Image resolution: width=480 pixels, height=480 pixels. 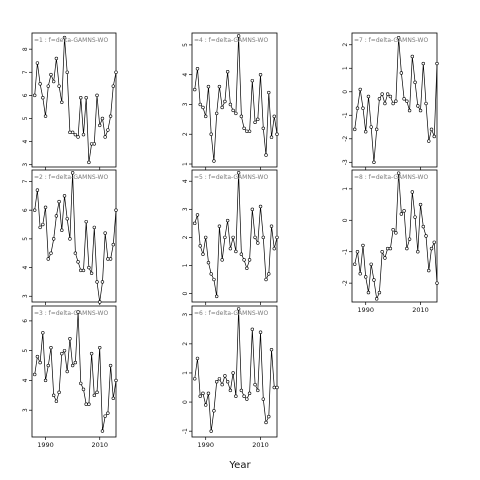 What do you see at coordinates (185, 134) in the screenshot?
I see `panel-4-ytick-label: 2` at bounding box center [185, 134].